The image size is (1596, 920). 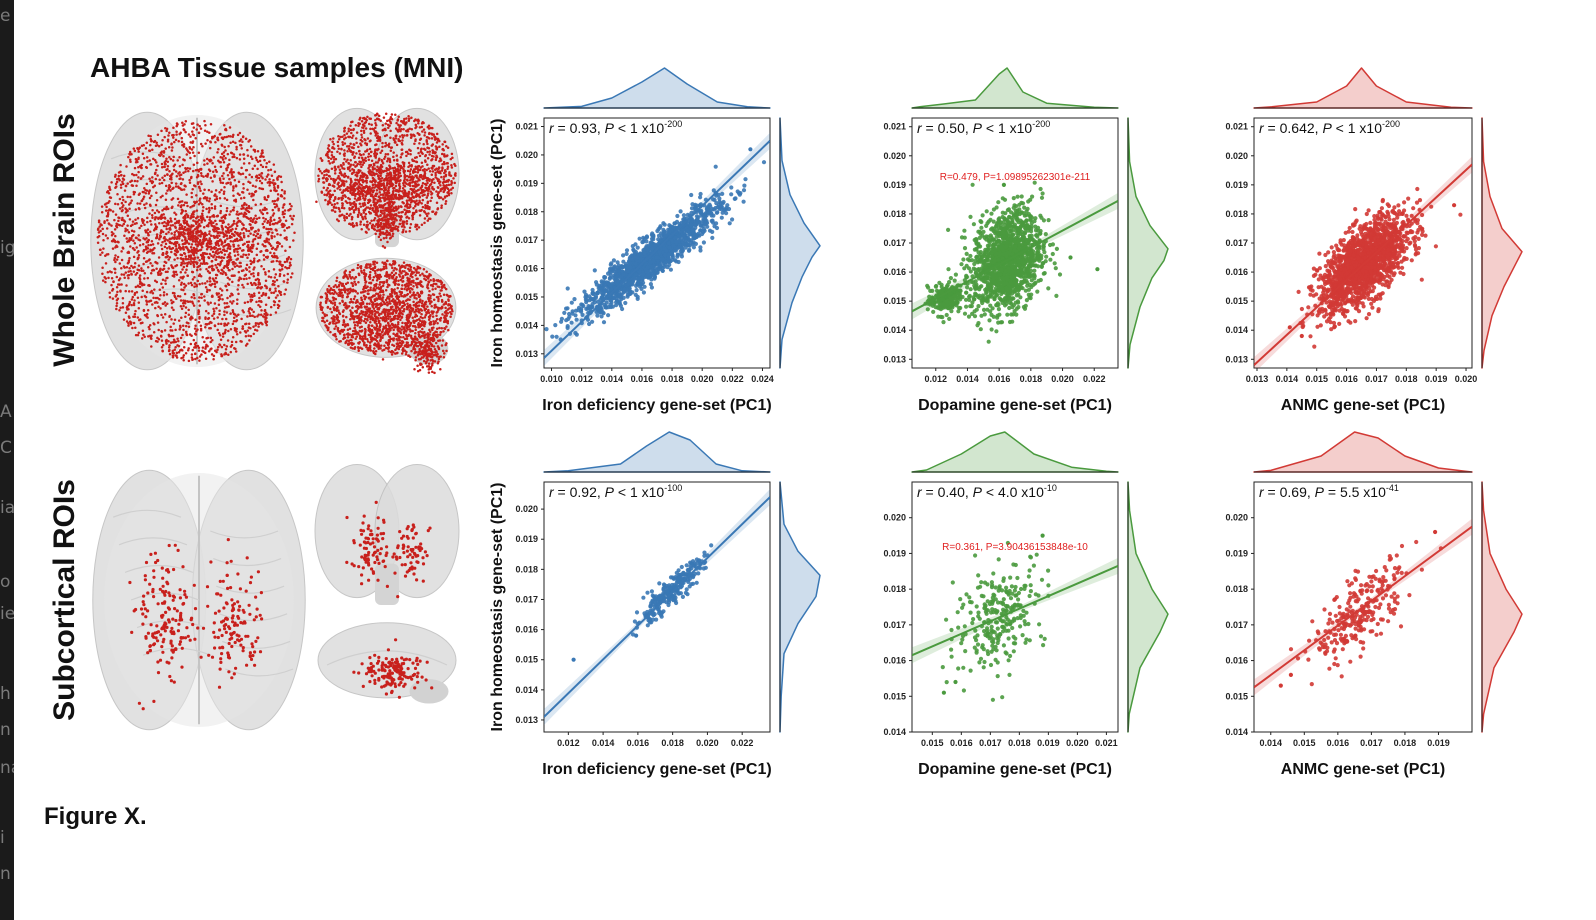 What do you see at coordinates (497, 607) in the screenshot?
I see `y-axis-label: Iron homeostasis gene-set (PC1)` at bounding box center [497, 607].